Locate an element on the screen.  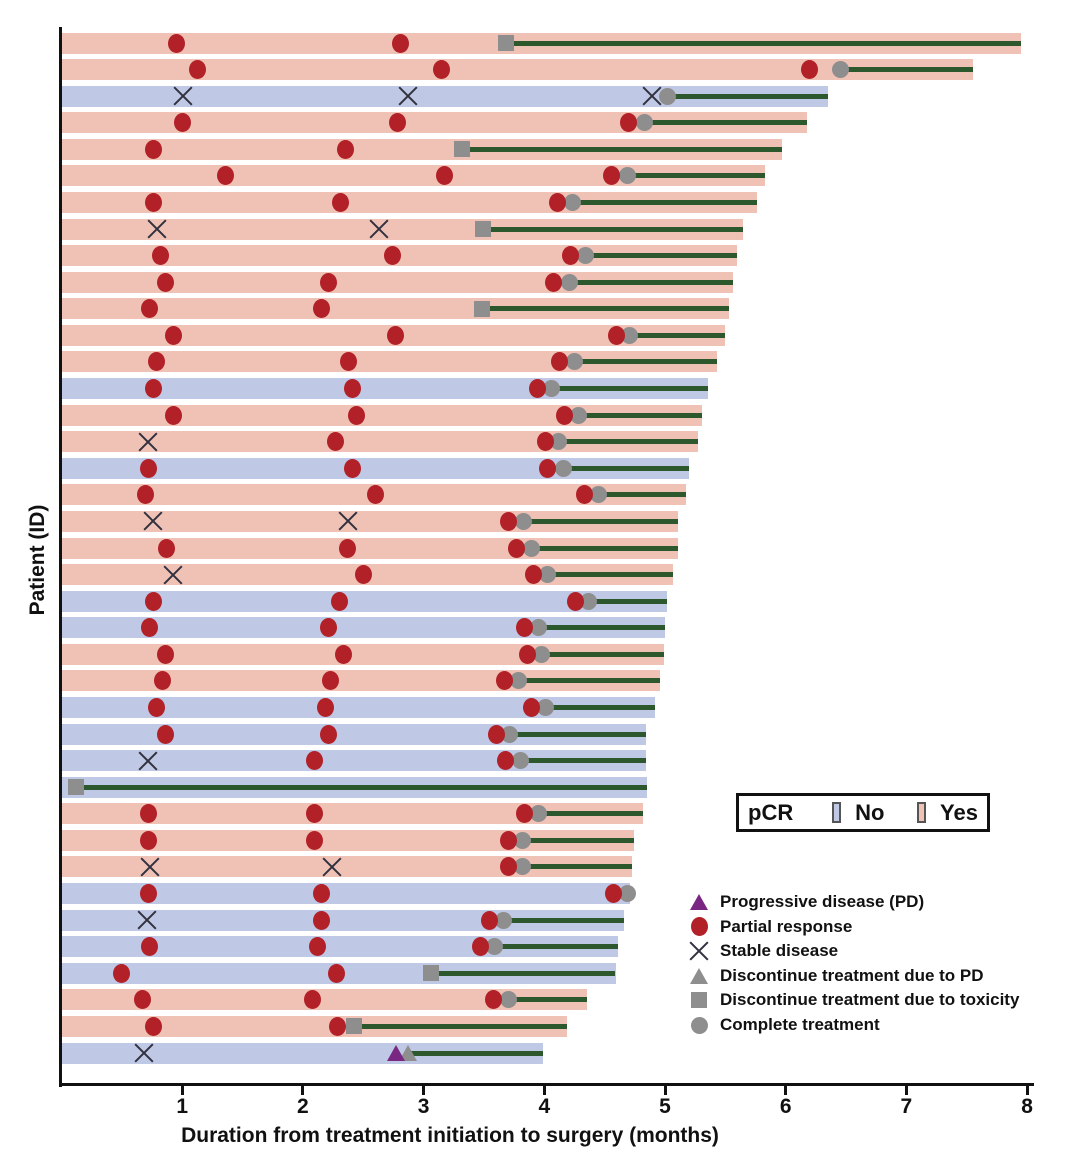
patient-bar-33-pcr-no is located at coordinates (346, 894).